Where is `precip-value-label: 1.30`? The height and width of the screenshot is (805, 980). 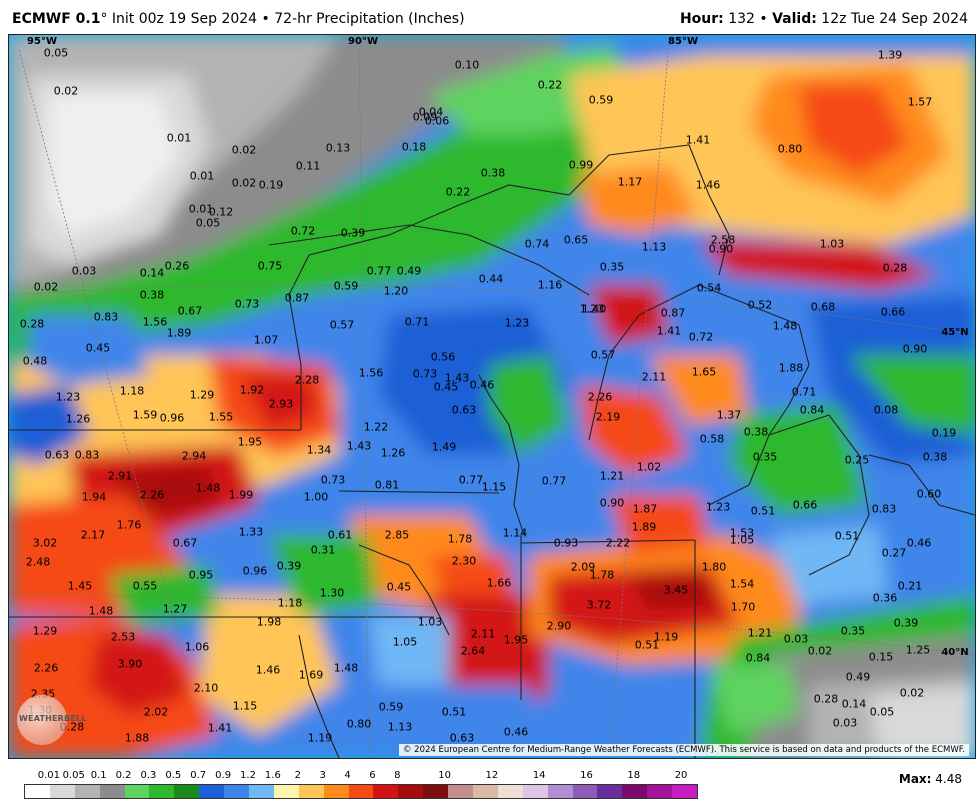 precip-value-label: 1.30 is located at coordinates (332, 593).